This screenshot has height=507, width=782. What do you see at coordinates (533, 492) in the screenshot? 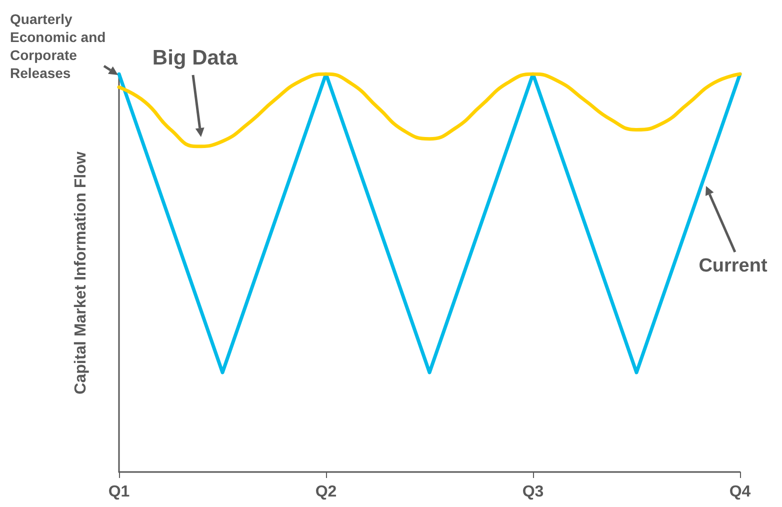
I see `x-tick-label: Q3` at bounding box center [533, 492].